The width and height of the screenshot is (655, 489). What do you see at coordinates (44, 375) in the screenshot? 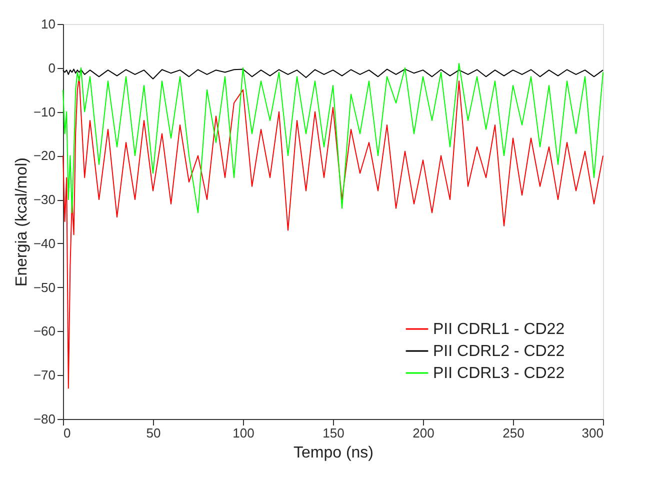
I see `y-tick-label: −70` at bounding box center [44, 375].